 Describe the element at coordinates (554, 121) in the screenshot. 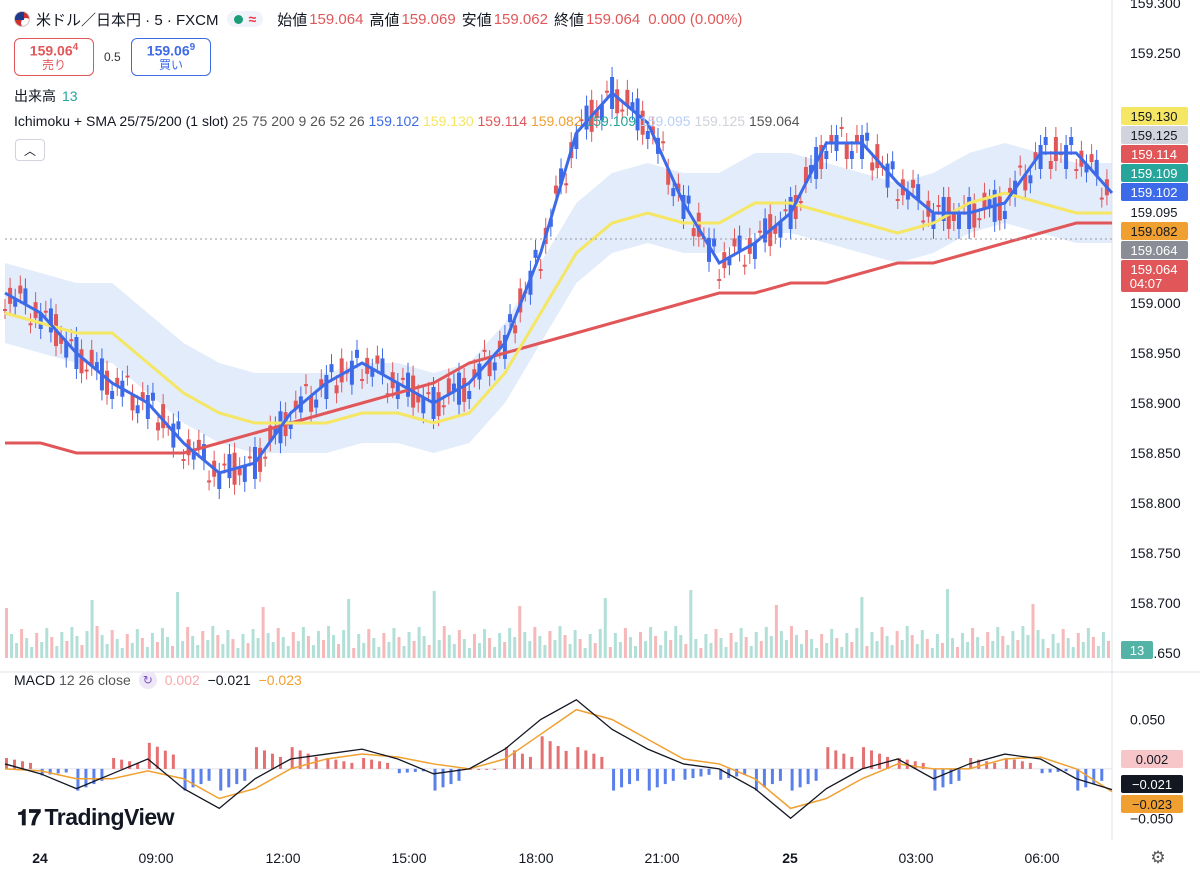

I see `indicator-value: 159.082` at that location.